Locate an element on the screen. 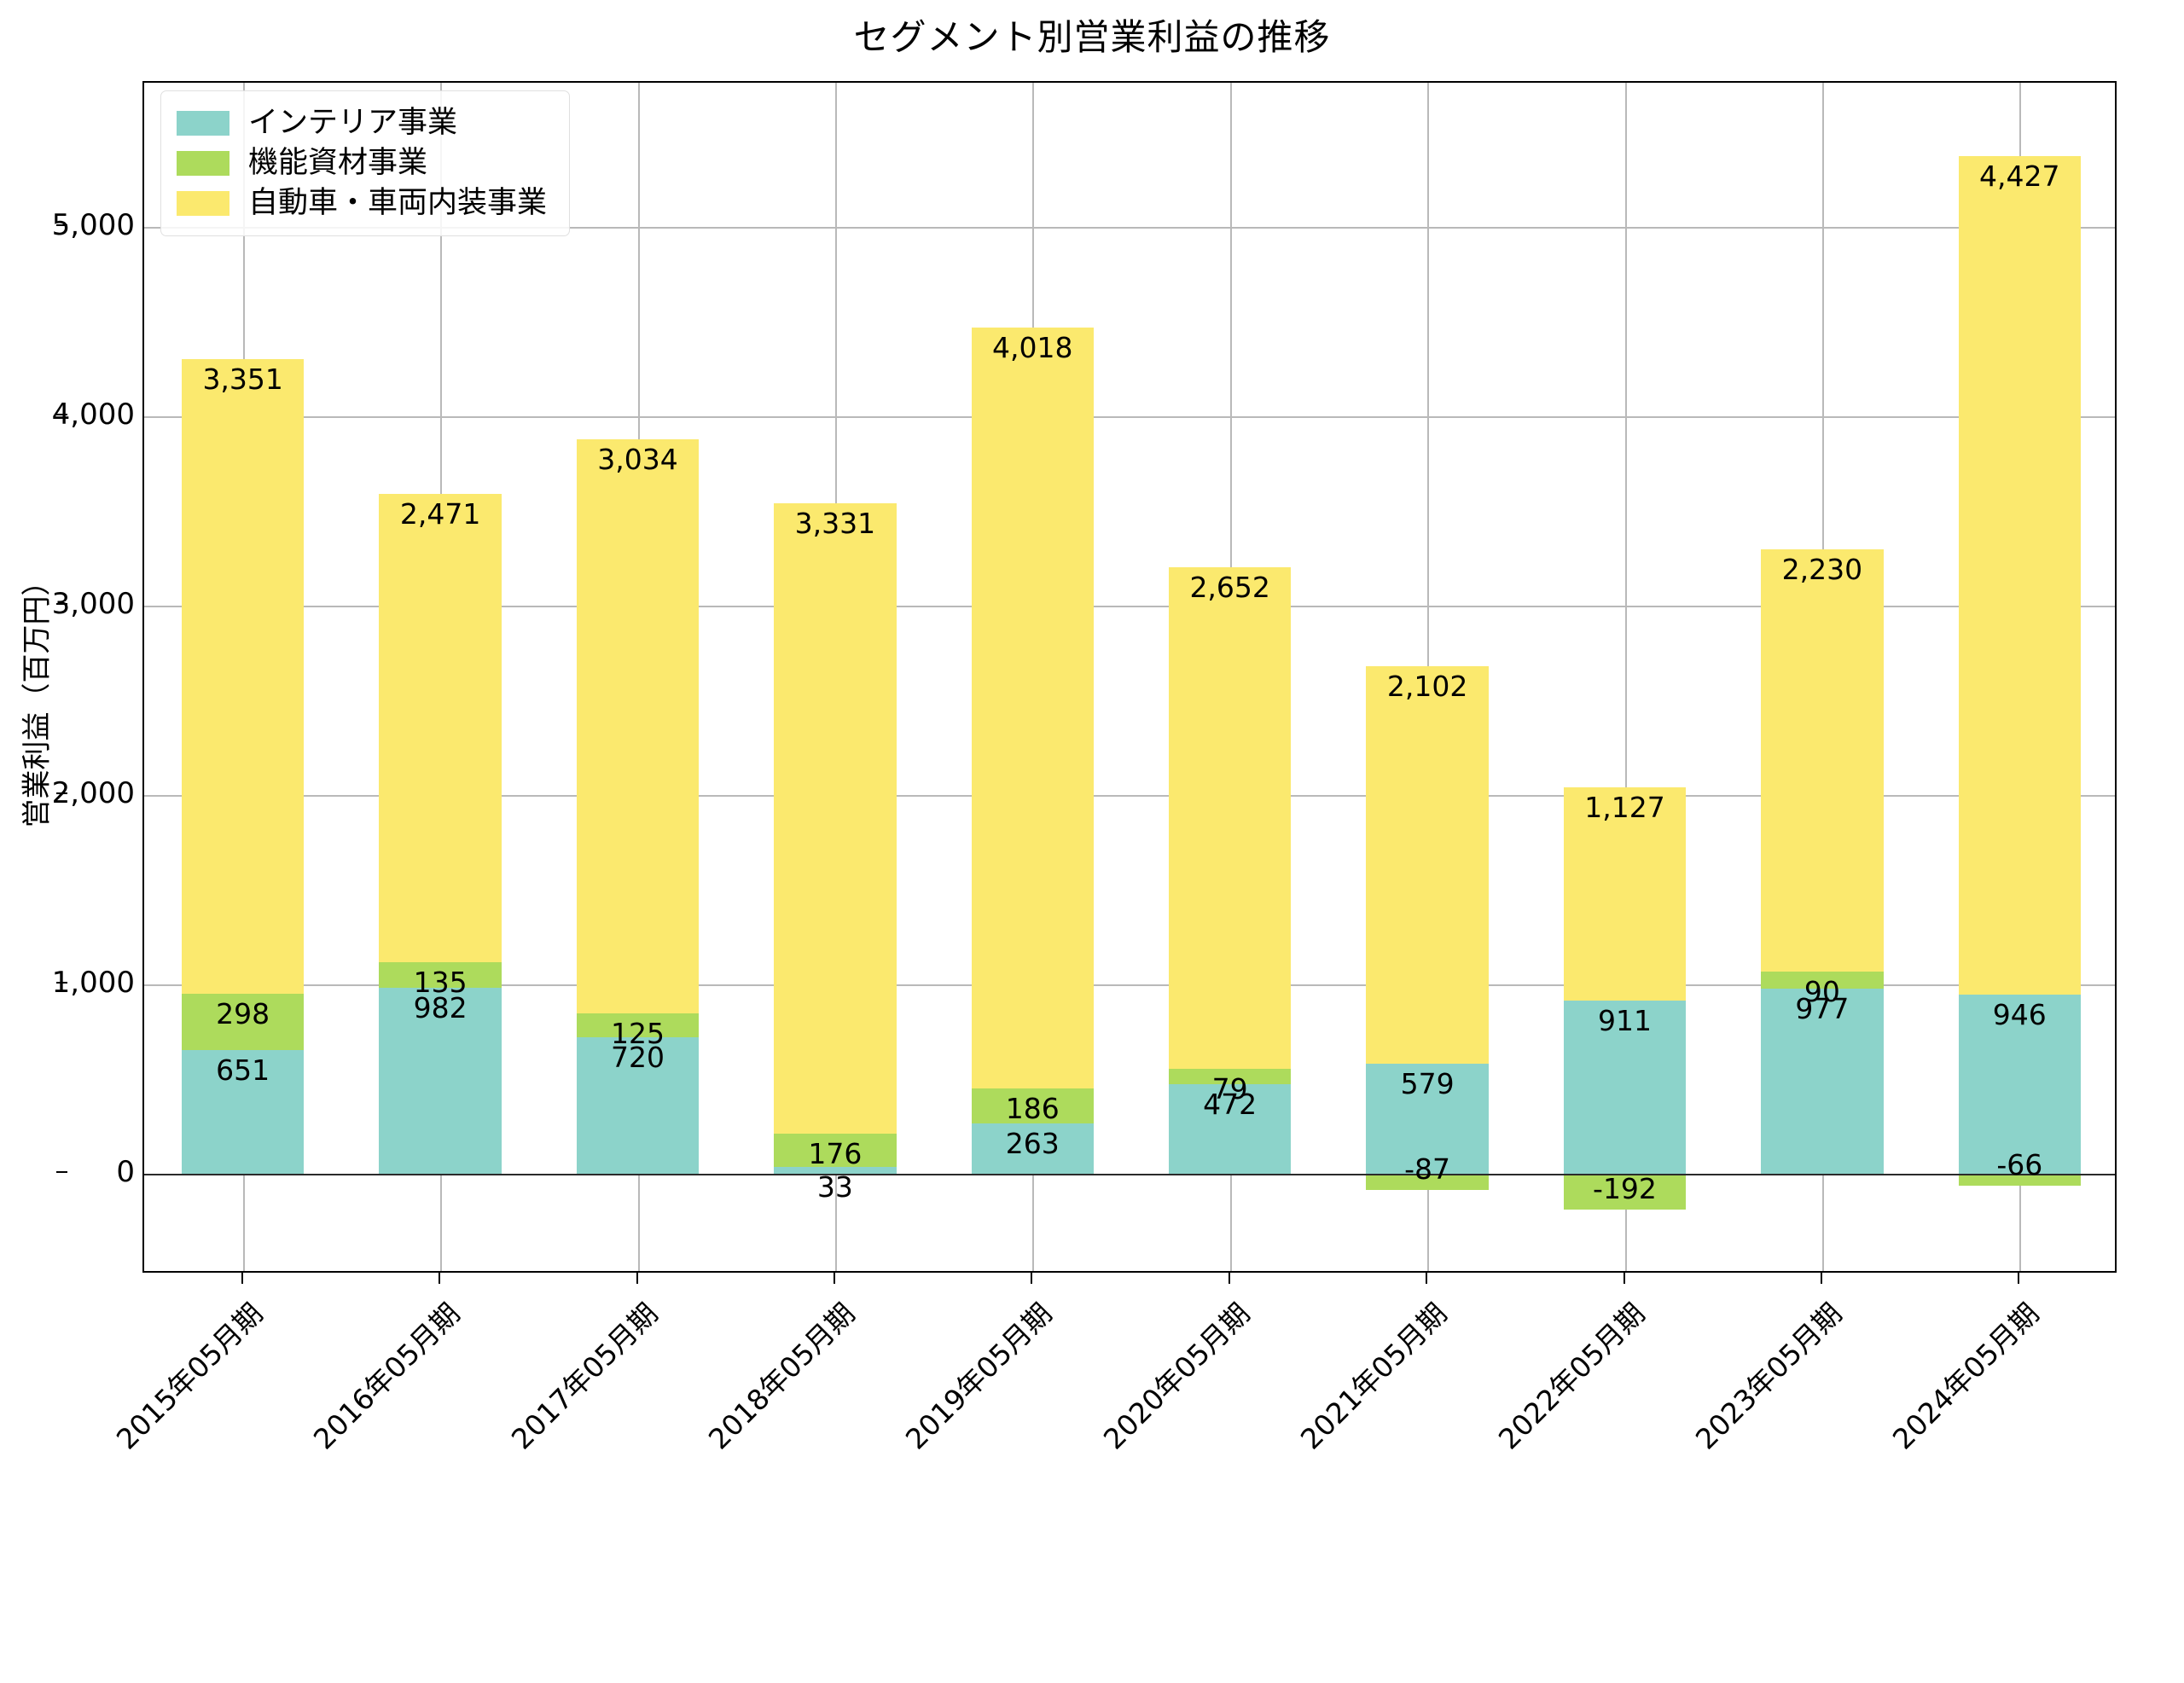 The width and height of the screenshot is (2184, 1683). y-axis-tick-label: 0 is located at coordinates (126, 1171).